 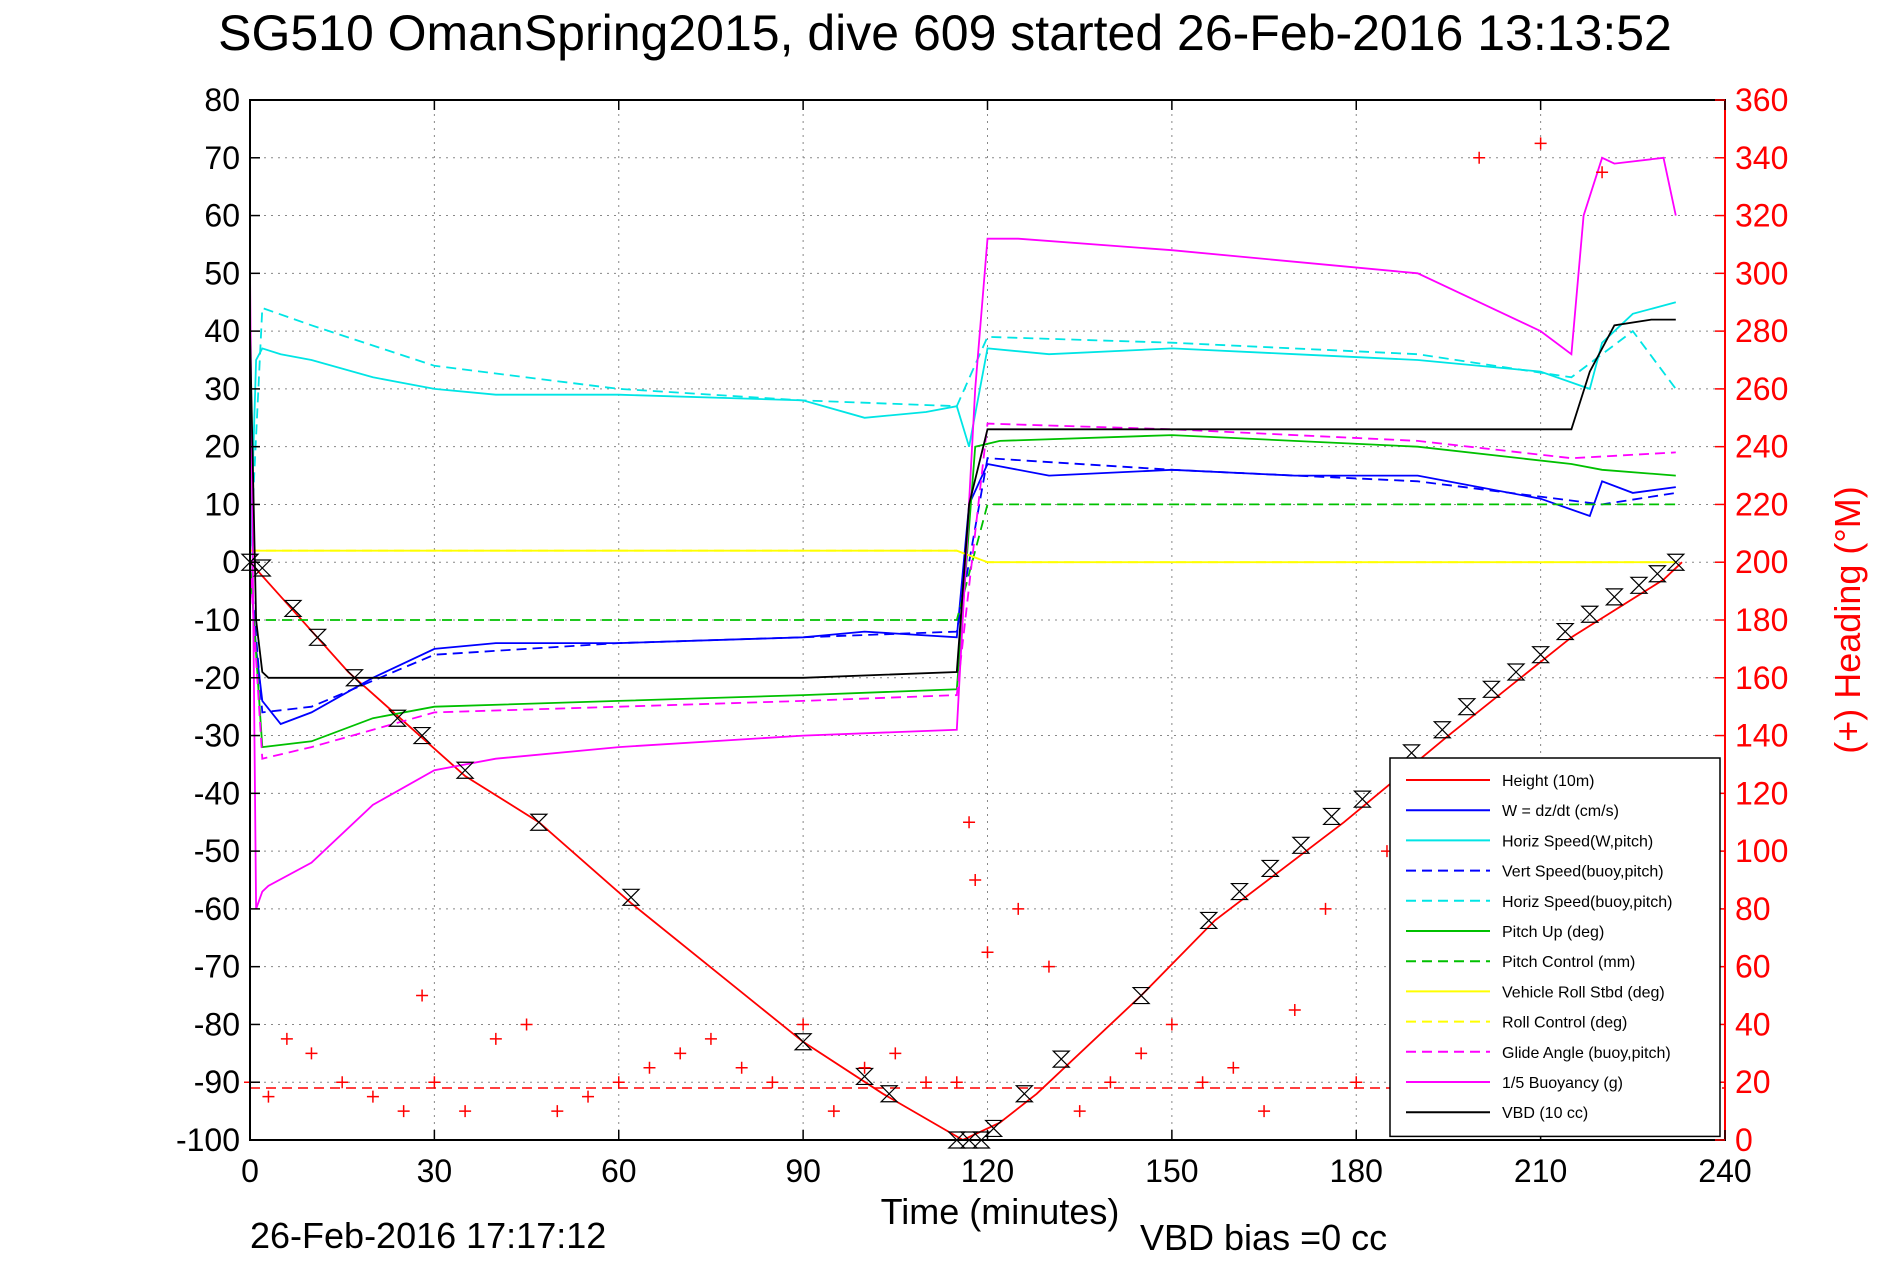 I want to click on legend-label: 1/5 Buoyancy (g), so click(x=1562, y=1083).